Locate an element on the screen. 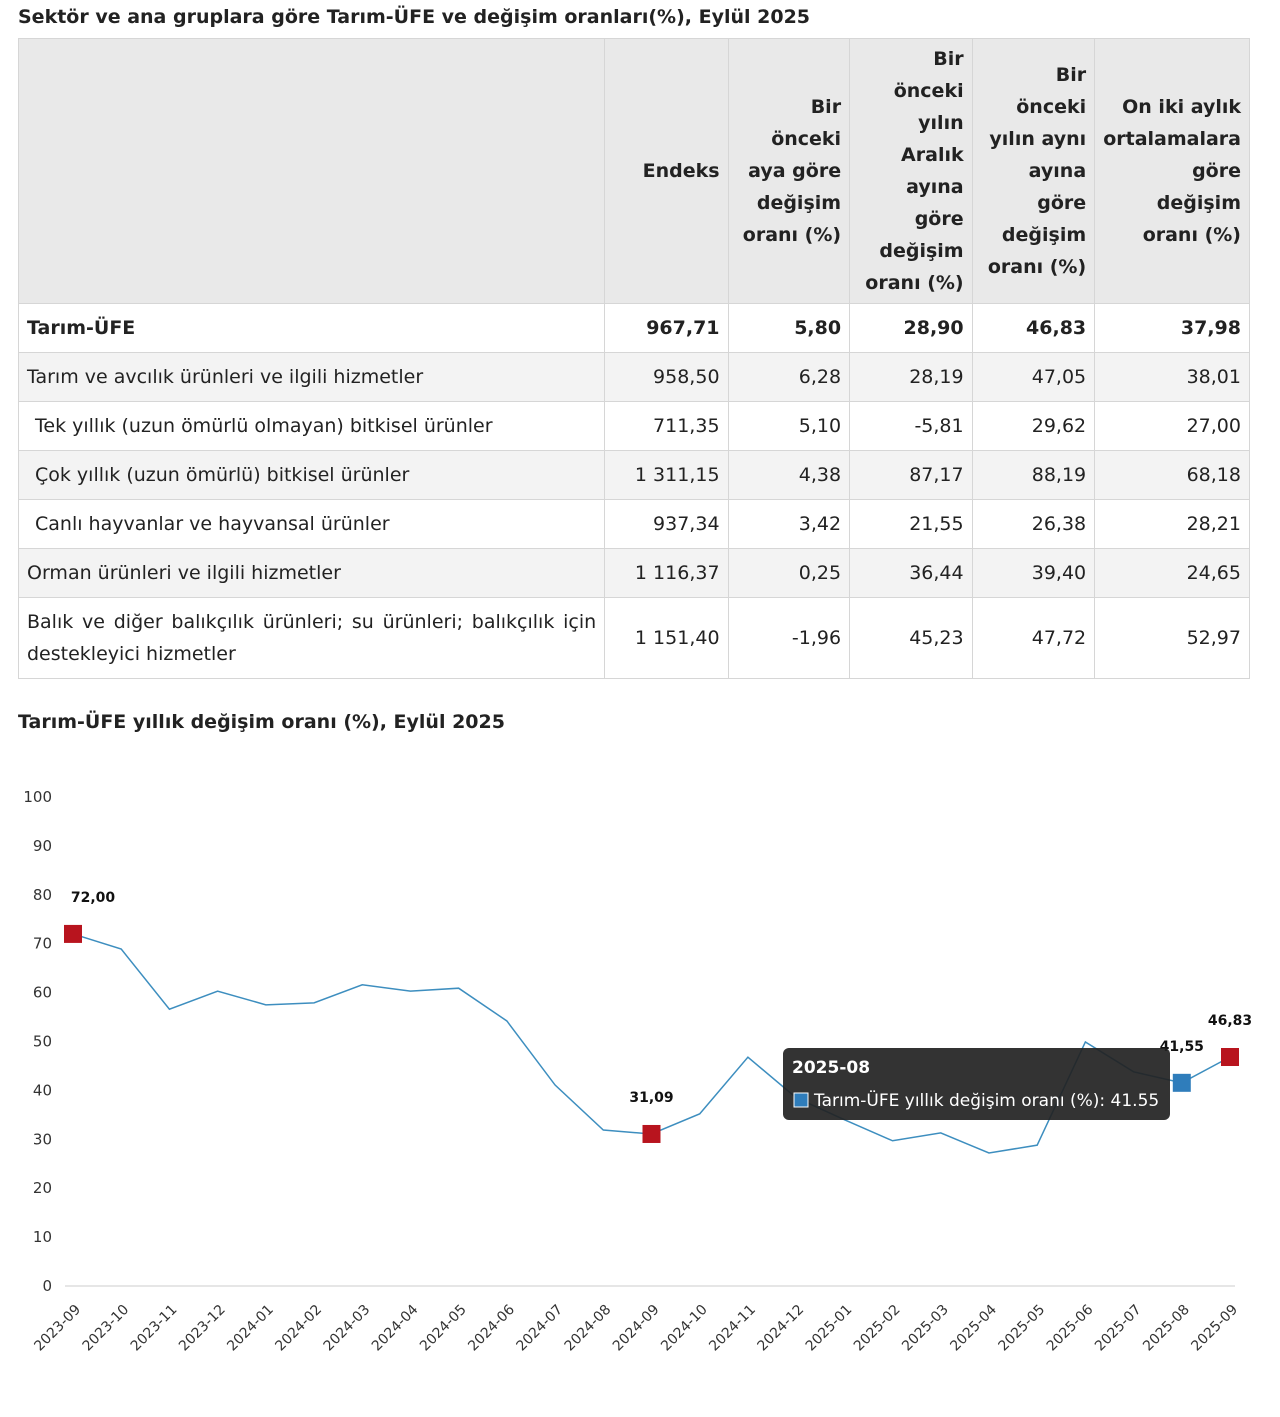 This screenshot has width=1280, height=1417. x-tick-label: 2024-08 is located at coordinates (588, 1328).